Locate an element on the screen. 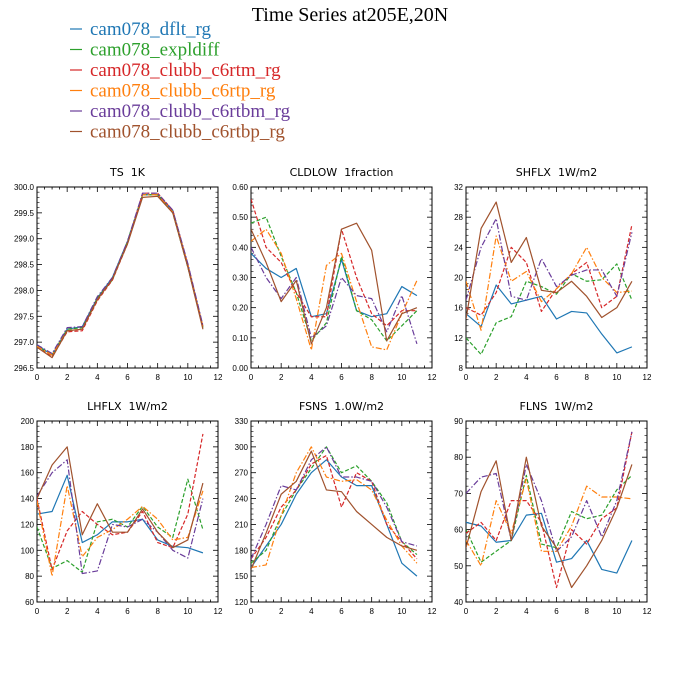  y-tick-label: 0.40 is located at coordinates (240, 247).